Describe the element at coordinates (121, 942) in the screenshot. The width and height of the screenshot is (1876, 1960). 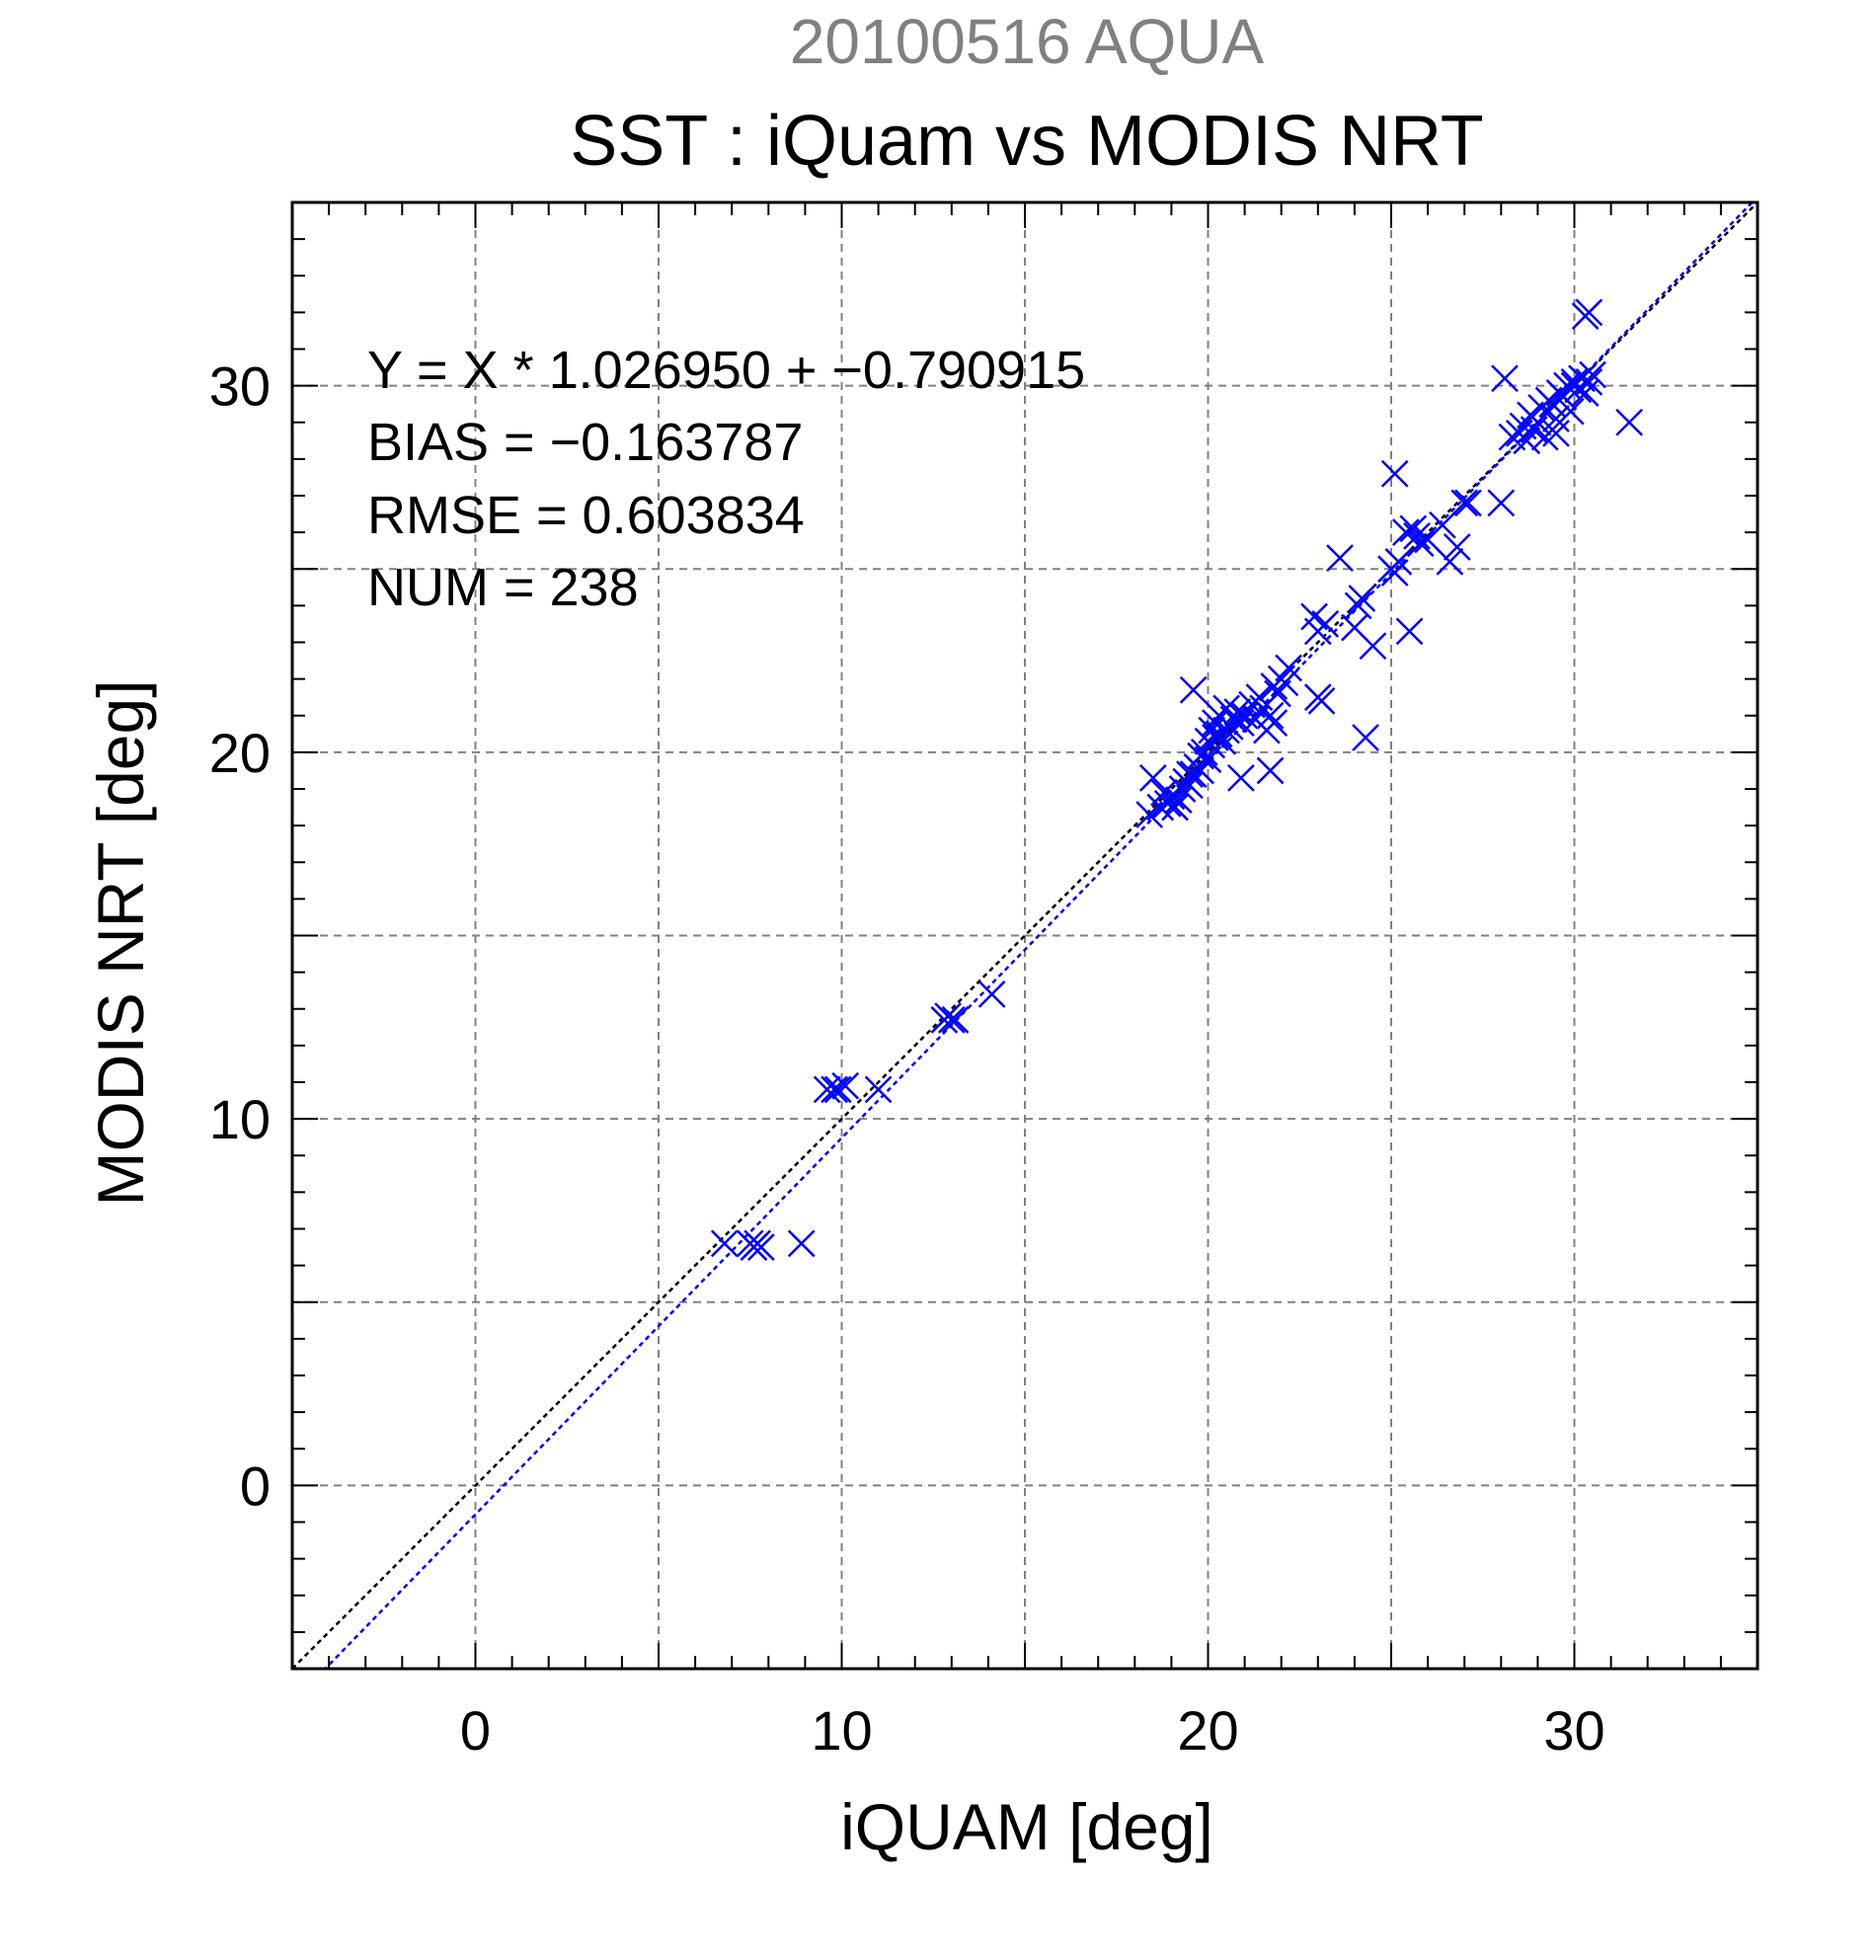
I see `y-axis-label: MODIS NRT [deg]` at that location.